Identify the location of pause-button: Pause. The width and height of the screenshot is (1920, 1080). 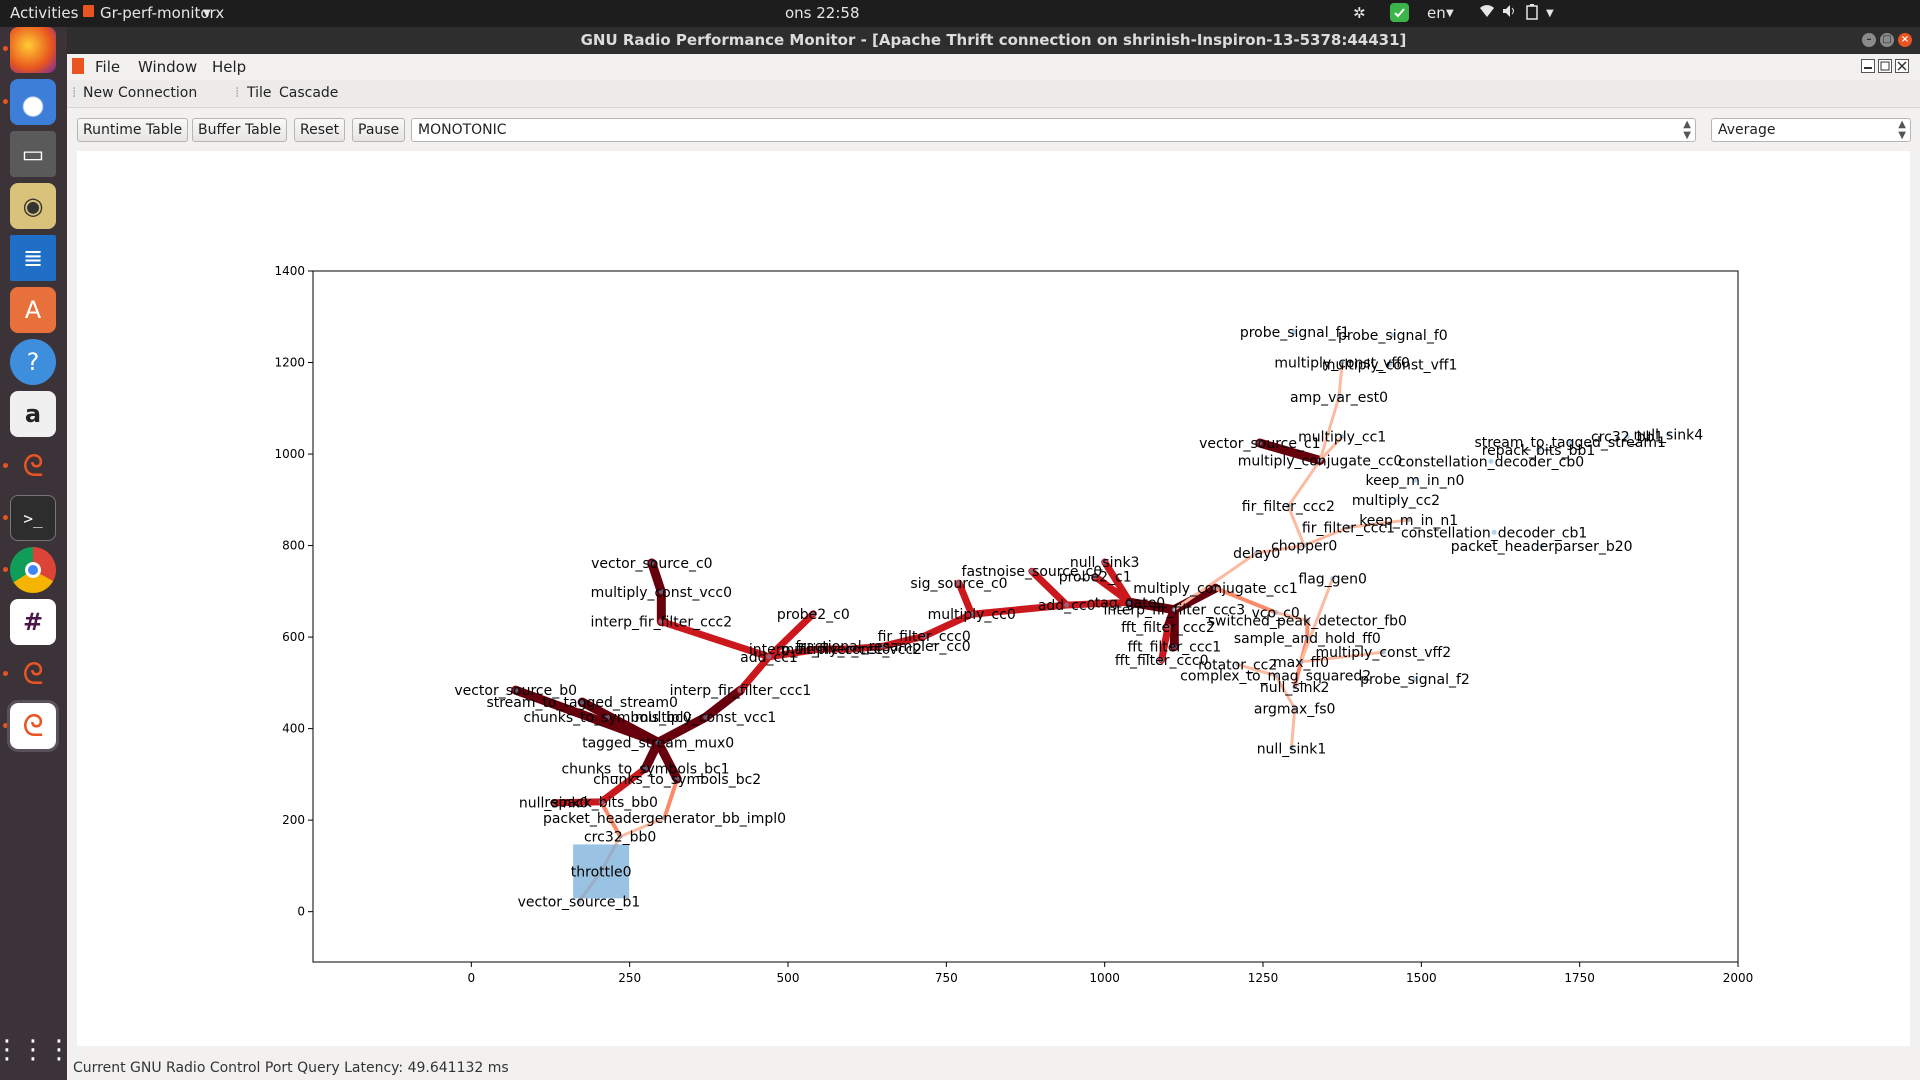
(379, 130).